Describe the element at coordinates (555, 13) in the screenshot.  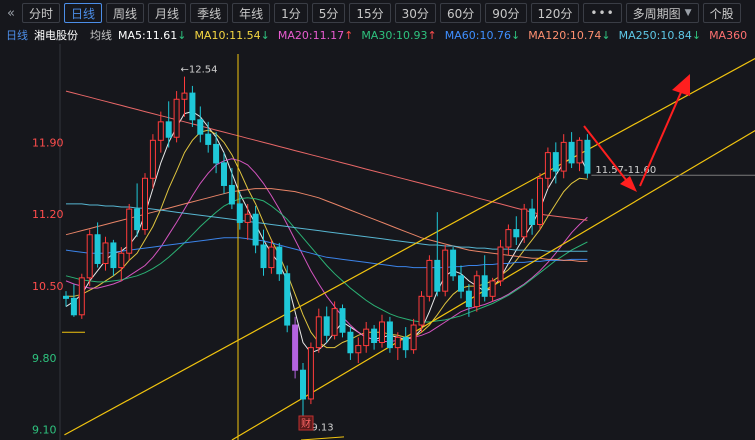
I see `tab-period-12: 120分` at that location.